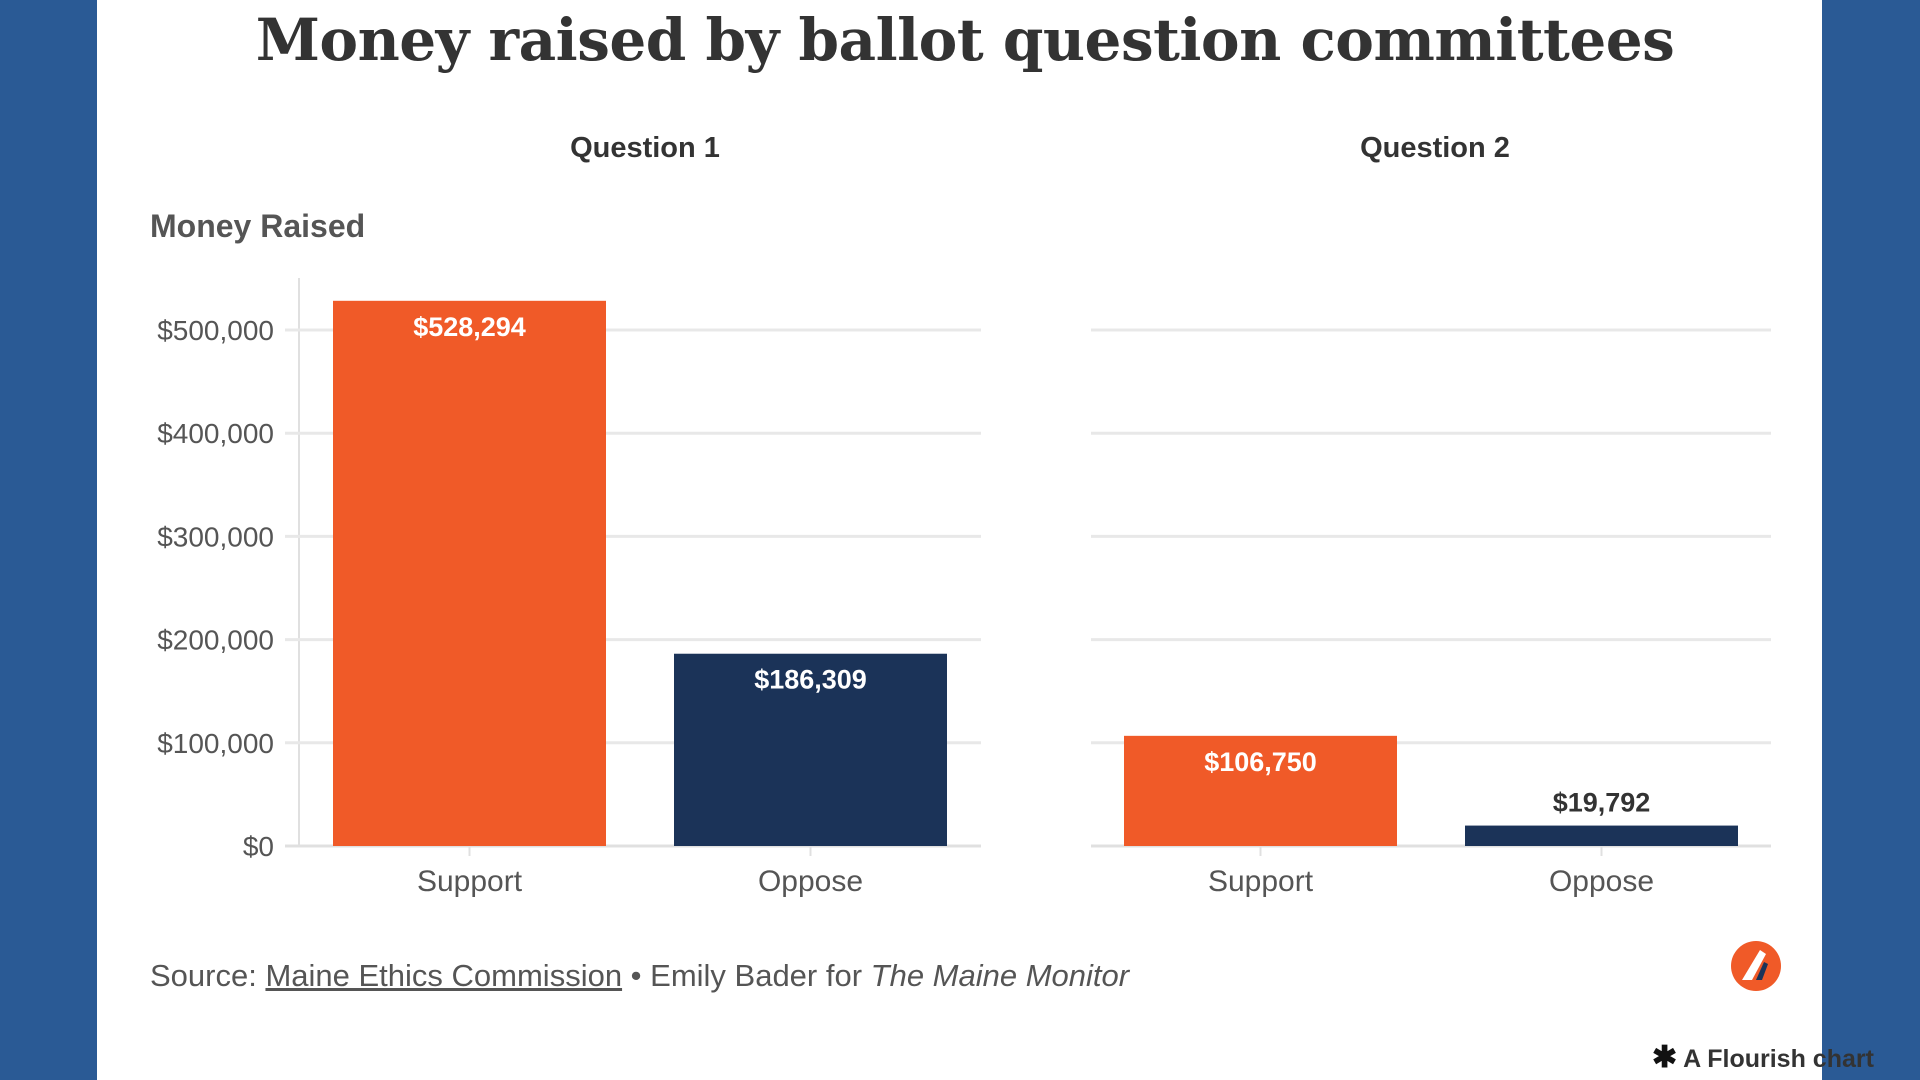 The width and height of the screenshot is (1920, 1080). I want to click on bar-value-label: $528,294, so click(469, 327).